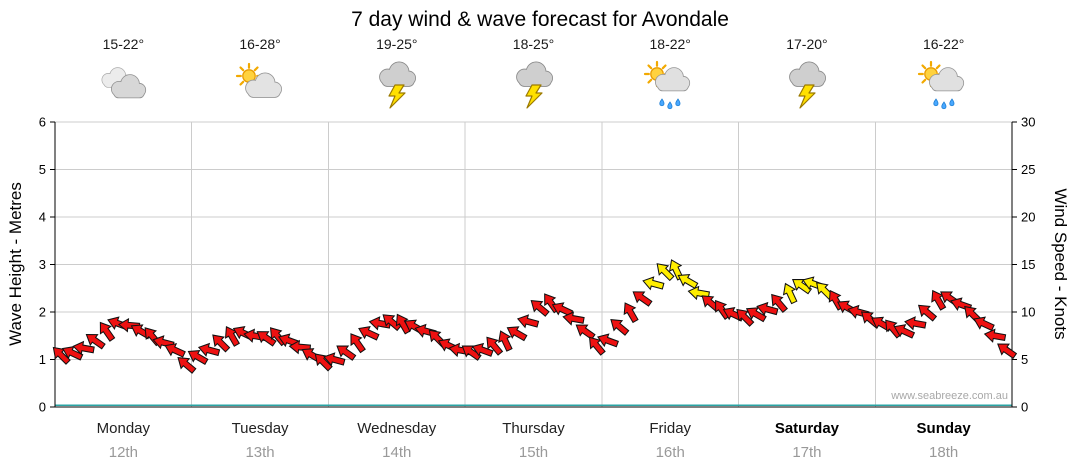  I want to click on left-tick-label: 1, so click(42, 359).